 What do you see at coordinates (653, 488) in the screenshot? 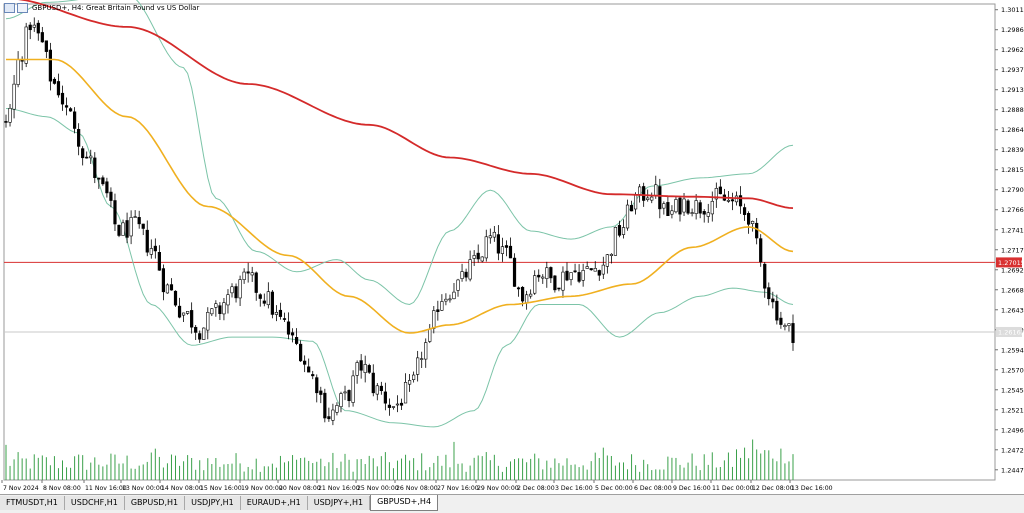
I see `time-label: 6 Dec 08:00` at bounding box center [653, 488].